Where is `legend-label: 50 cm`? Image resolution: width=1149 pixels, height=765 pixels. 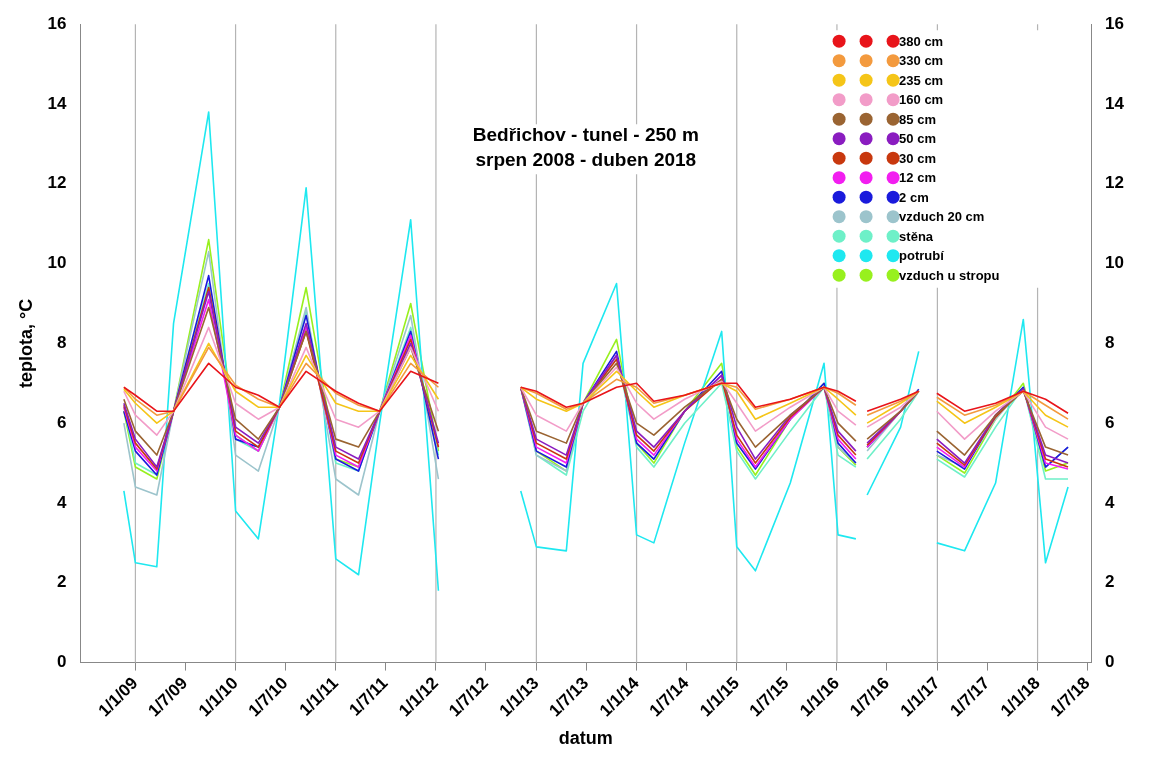
legend-label: 50 cm is located at coordinates (917, 139).